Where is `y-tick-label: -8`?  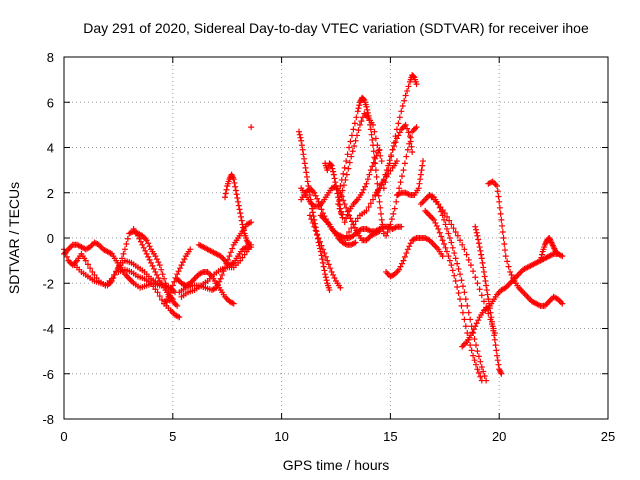 y-tick-label: -8 is located at coordinates (48, 419).